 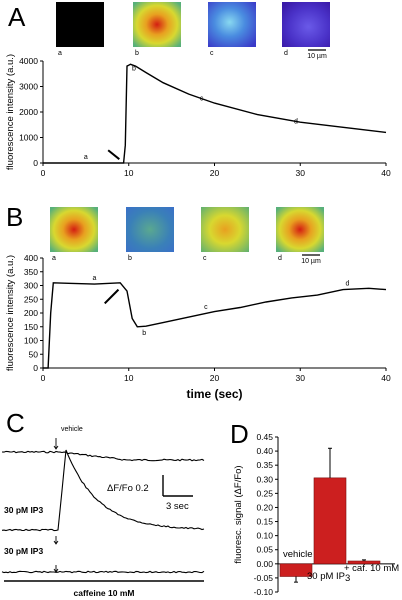 What do you see at coordinates (264, 522) in the screenshot?
I see `y-tick-label: 0.15` at bounding box center [264, 522].